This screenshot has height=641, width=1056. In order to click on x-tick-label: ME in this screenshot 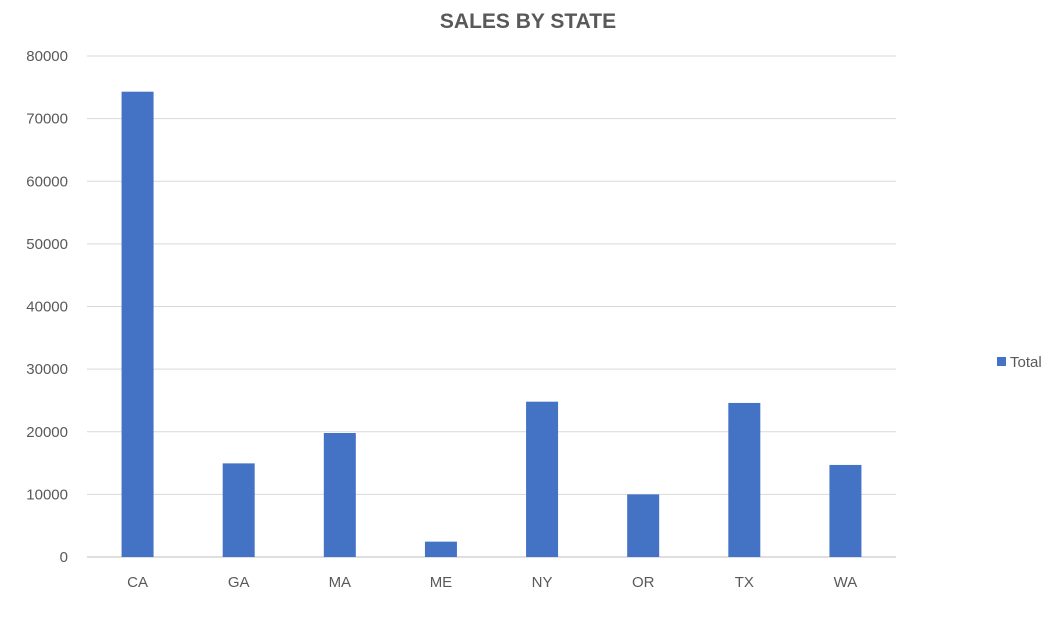, I will do `click(441, 582)`.